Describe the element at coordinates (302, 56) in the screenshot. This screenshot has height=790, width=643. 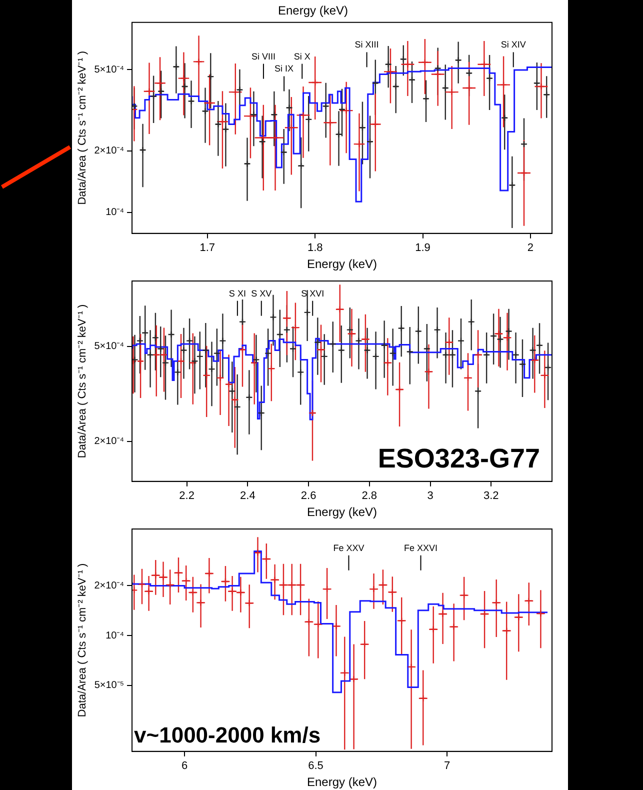
I see `annotation: Si X` at that location.